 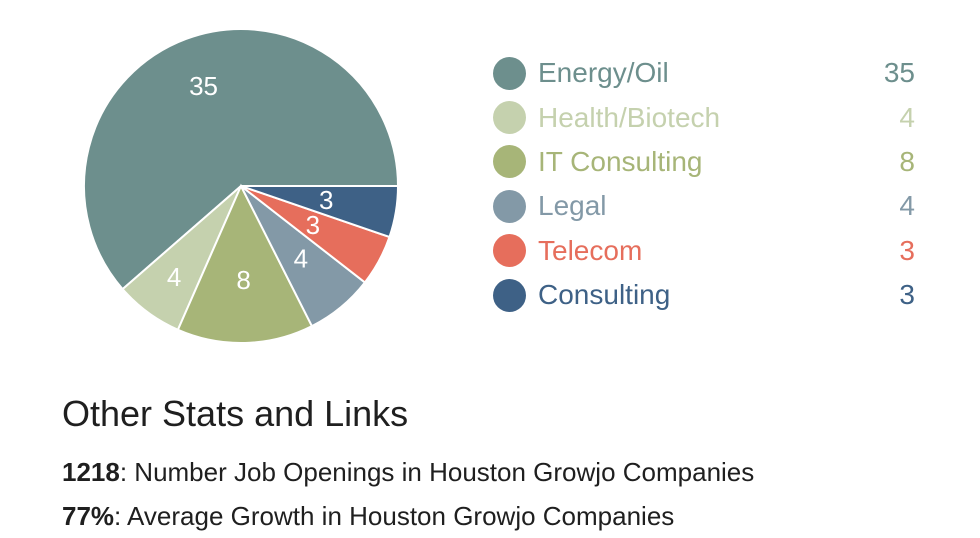 I want to click on legend-label: Energy/Oil, so click(x=603, y=73).